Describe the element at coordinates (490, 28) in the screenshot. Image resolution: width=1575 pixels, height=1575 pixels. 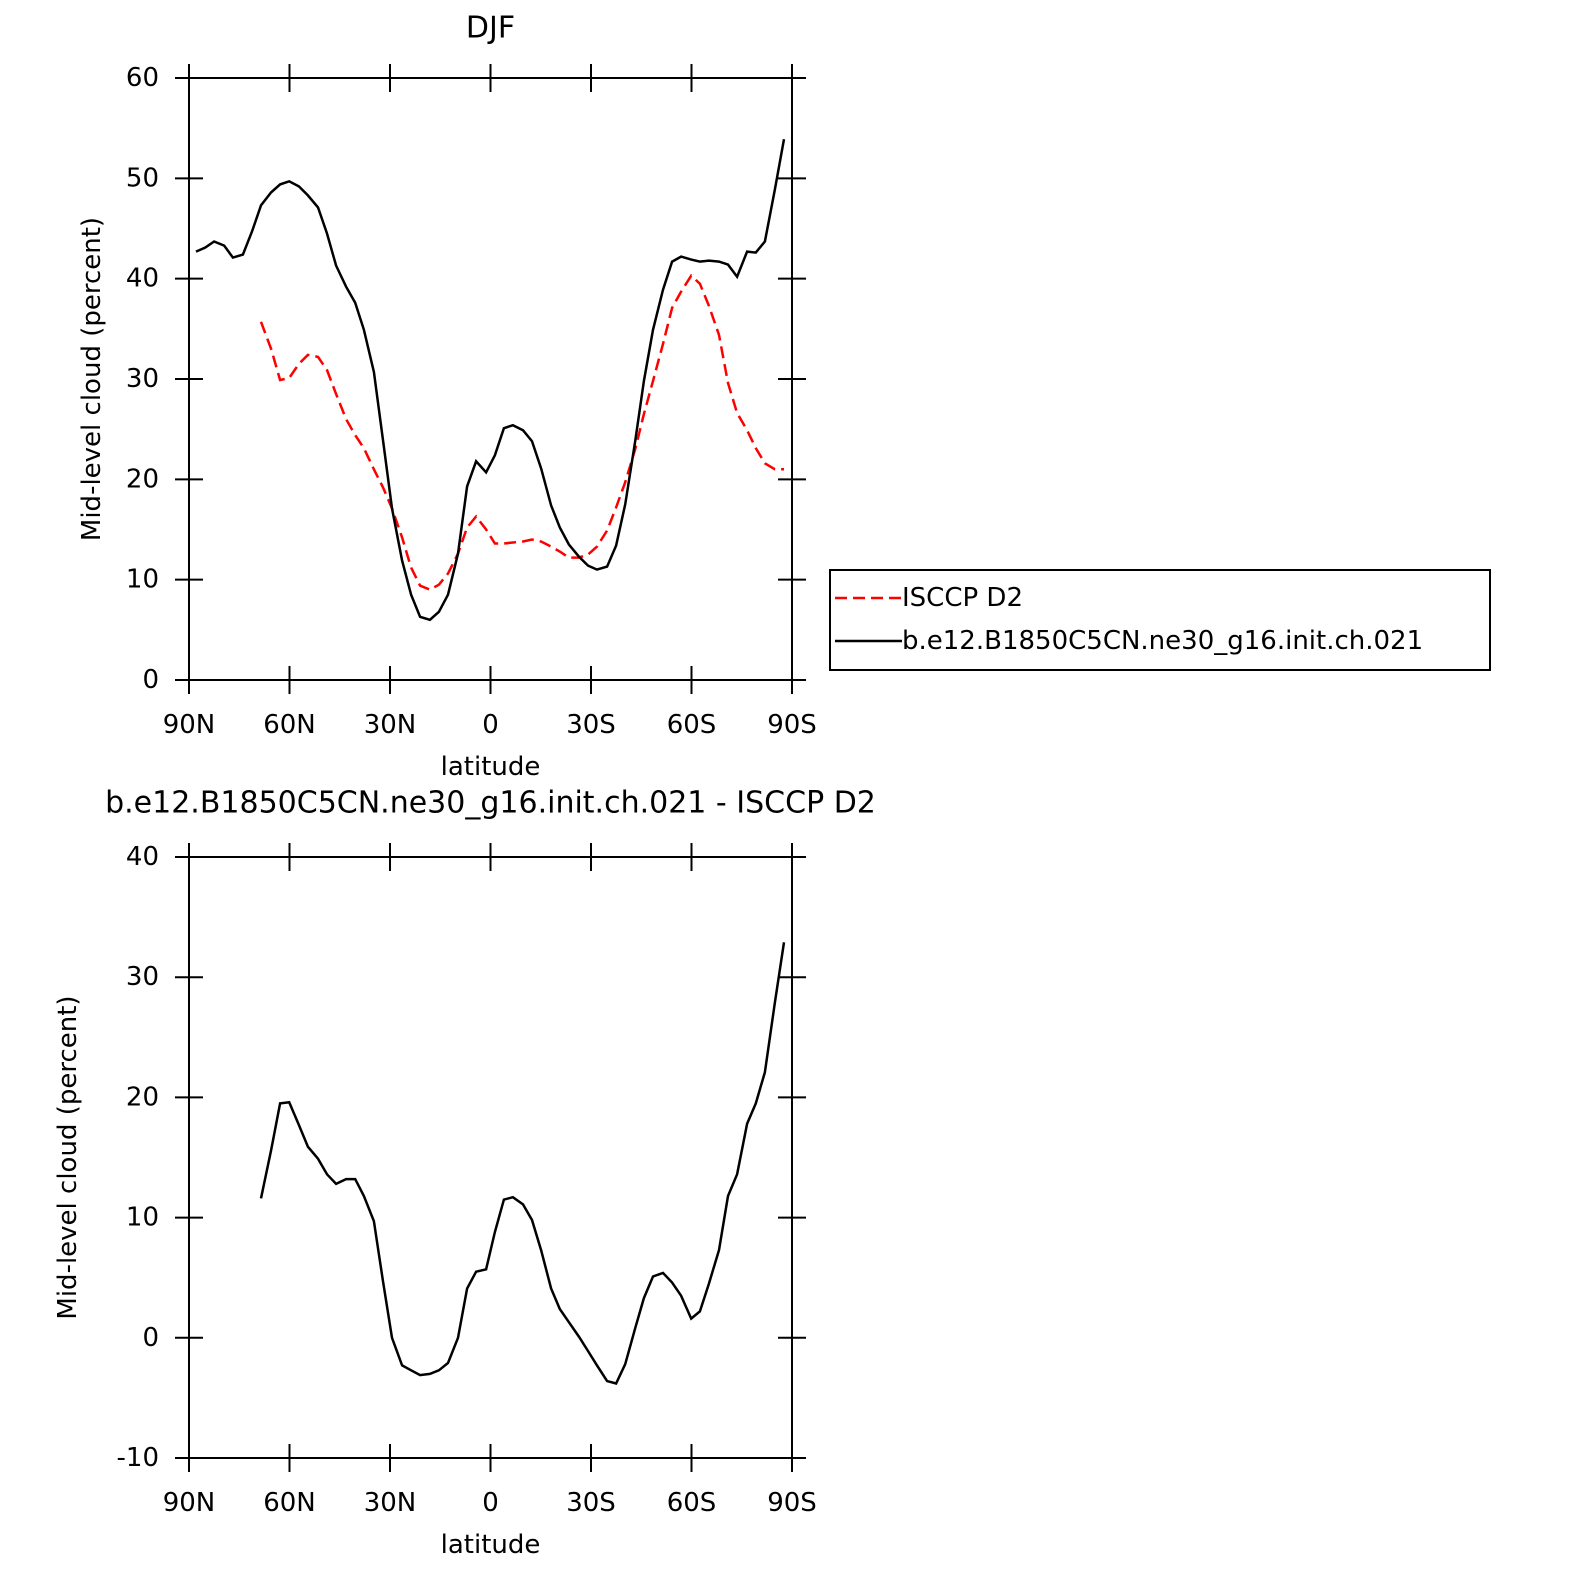
I see `chart-title: DJF` at that location.